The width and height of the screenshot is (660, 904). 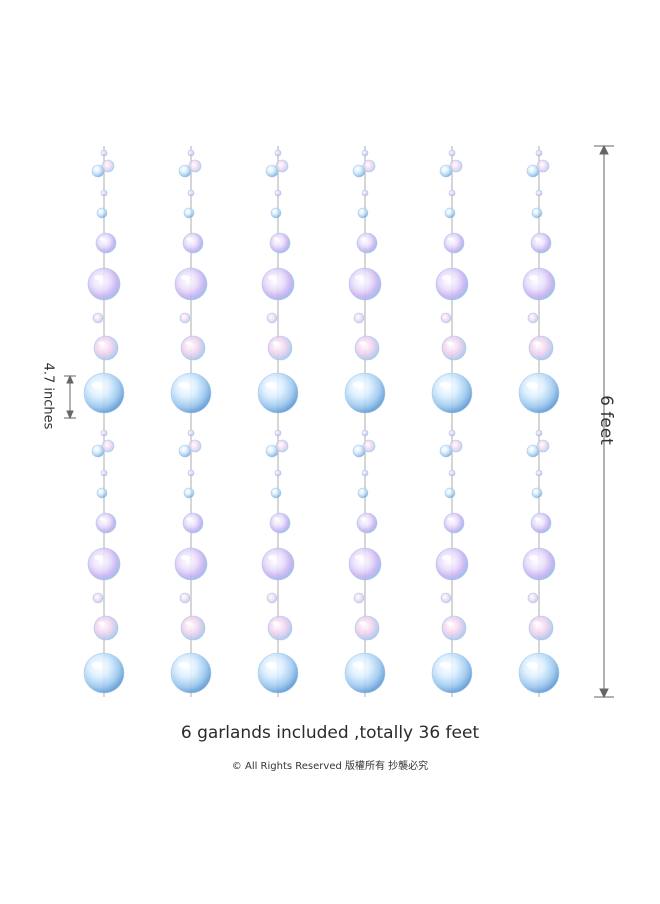 What do you see at coordinates (330, 733) in the screenshot?
I see `caption: 6 garlands included ,totally 36 feet` at bounding box center [330, 733].